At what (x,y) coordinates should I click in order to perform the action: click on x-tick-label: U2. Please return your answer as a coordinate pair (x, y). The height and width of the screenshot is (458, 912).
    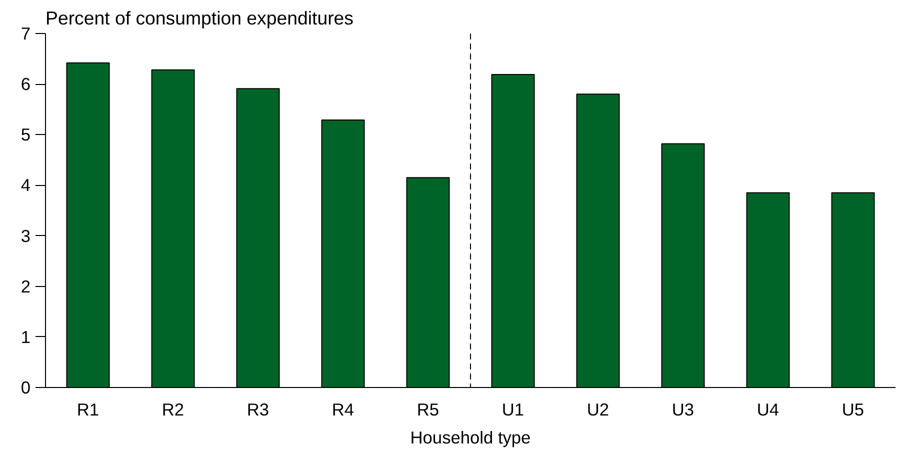
    Looking at the image, I should click on (598, 410).